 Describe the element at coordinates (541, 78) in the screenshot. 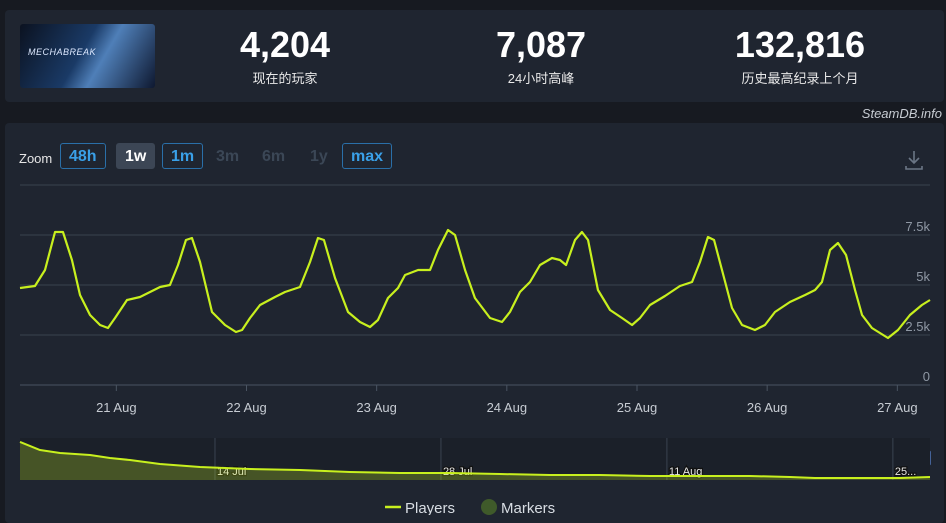

I see `stat-label: 24小时高峰` at that location.